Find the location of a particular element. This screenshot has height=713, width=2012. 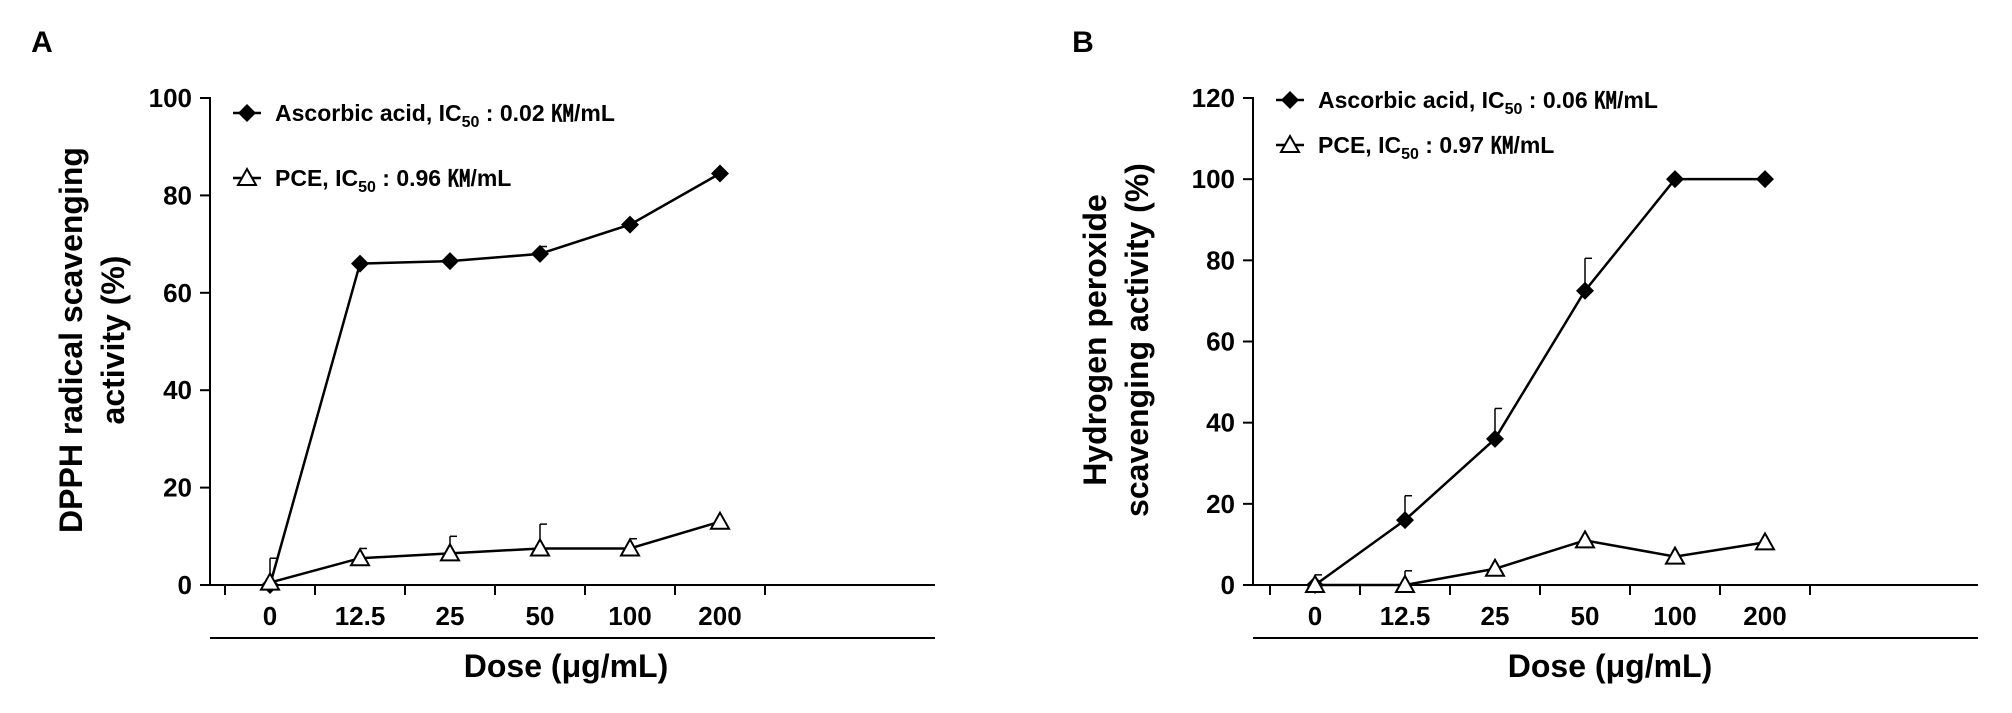

legend-entry: Ascorbic acid, IC50 : 0.02 ㏎/mL is located at coordinates (445, 115).